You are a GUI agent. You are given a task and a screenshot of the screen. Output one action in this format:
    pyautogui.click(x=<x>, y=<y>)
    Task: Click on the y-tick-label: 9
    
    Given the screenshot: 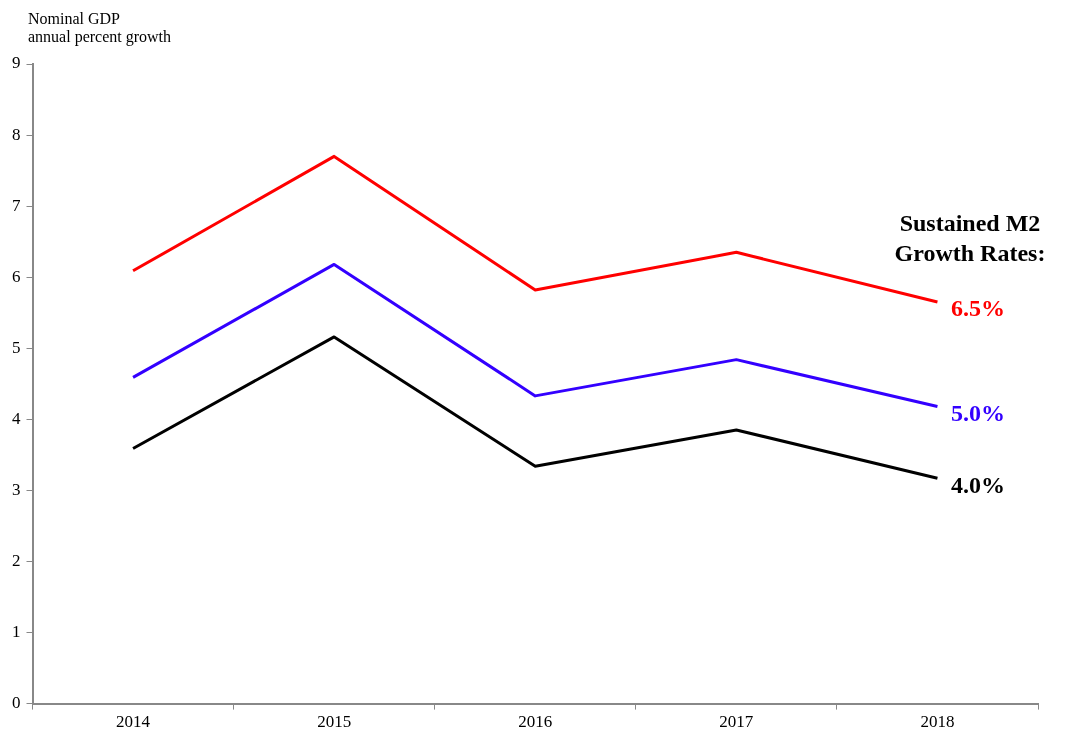 What is the action you would take?
    pyautogui.click(x=16, y=63)
    